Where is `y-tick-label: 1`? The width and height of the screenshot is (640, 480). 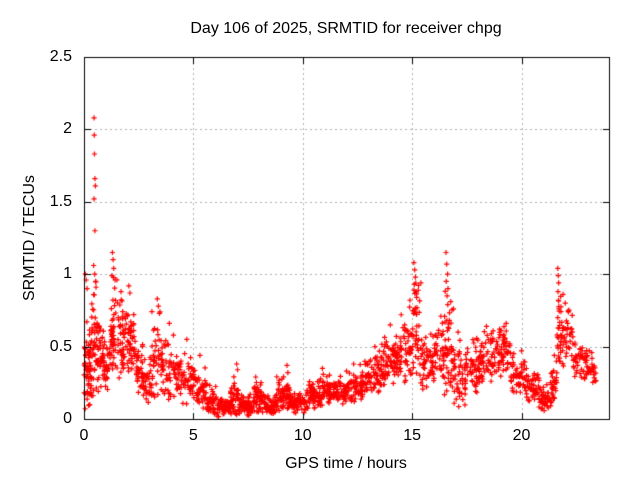
y-tick-label: 1 is located at coordinates (67, 274).